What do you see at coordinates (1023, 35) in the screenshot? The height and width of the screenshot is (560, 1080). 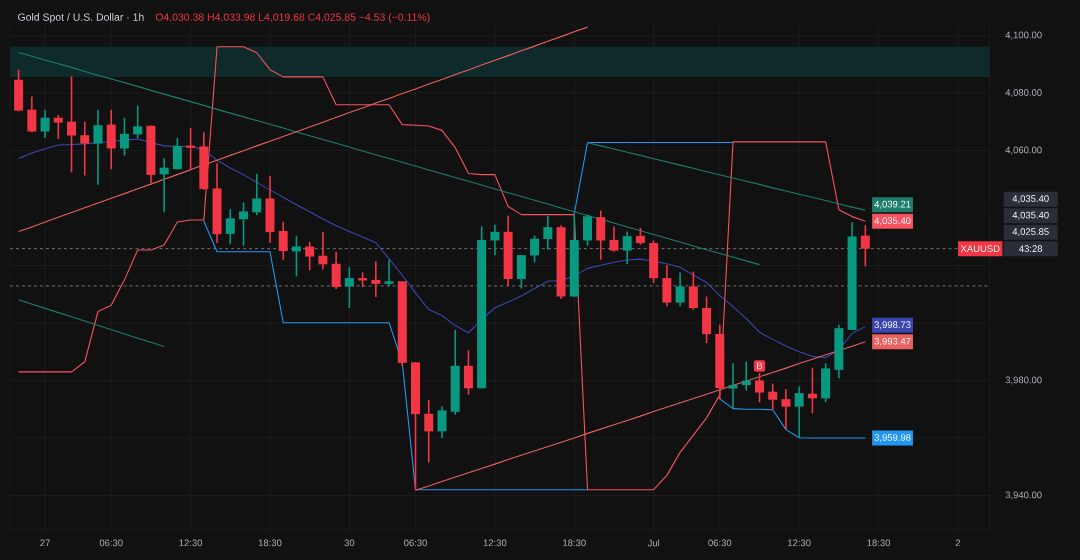 I see `y-tick-label: 4,100.00` at bounding box center [1023, 35].